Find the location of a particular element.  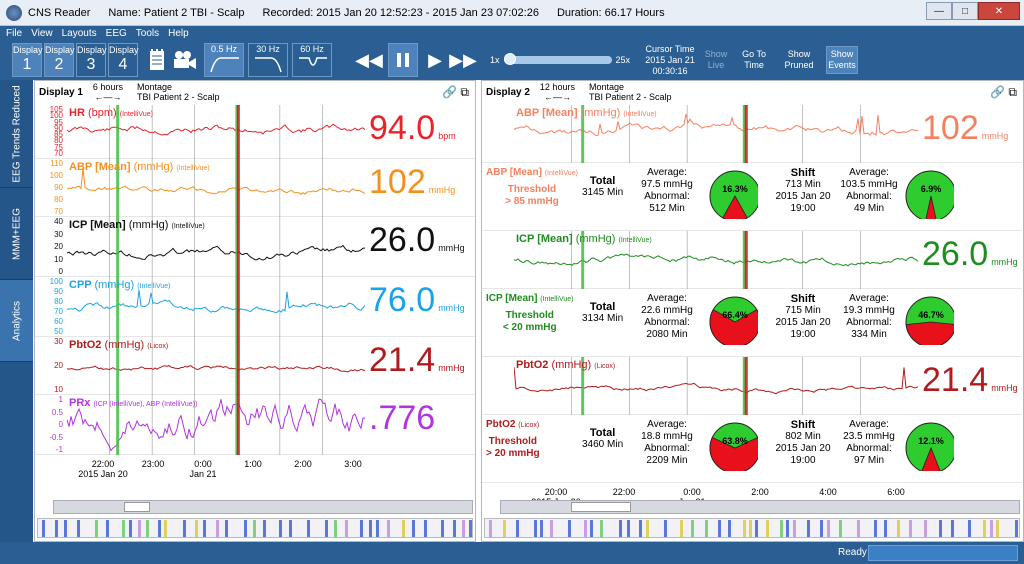

popout-icon: ⧉ is located at coordinates (464, 92).